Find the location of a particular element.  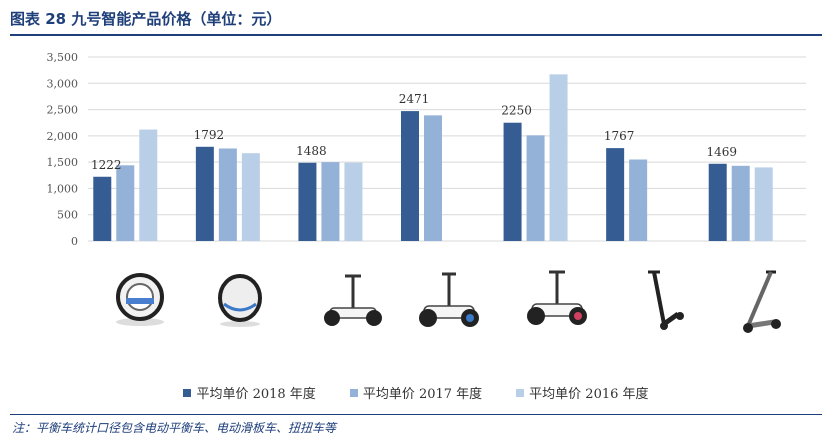

legend-label-2016: 平均单价 2016 年度 is located at coordinates (589, 394).